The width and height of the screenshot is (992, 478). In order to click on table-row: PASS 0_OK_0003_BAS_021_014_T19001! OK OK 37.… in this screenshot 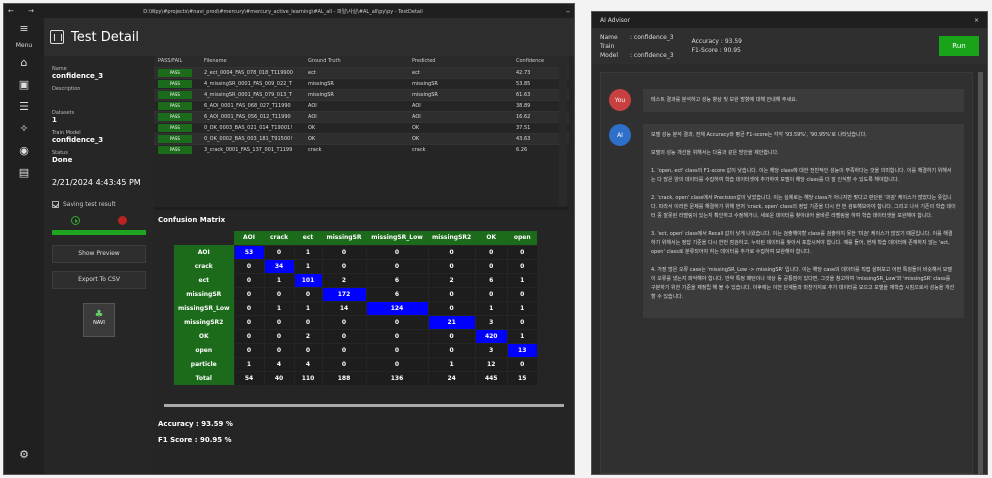, I will do `click(361, 127)`.